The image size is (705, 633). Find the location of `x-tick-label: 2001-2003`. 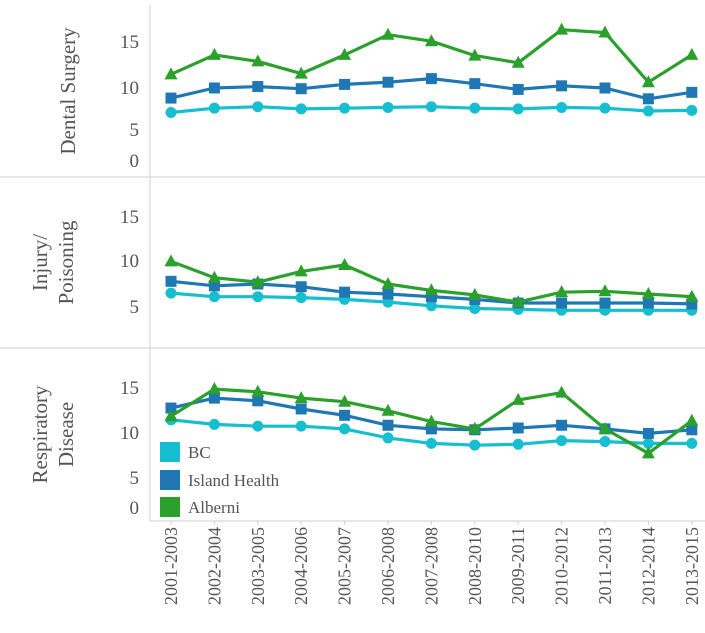

x-tick-label: 2001-2003 is located at coordinates (171, 566).